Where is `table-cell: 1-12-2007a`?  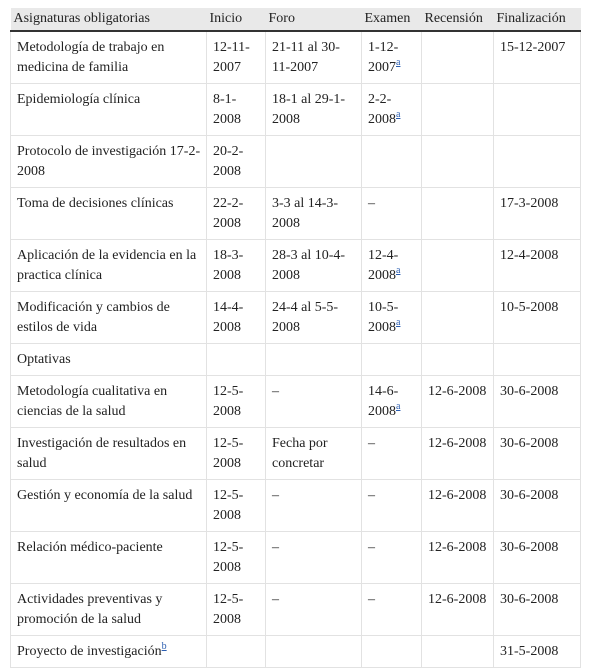 table-cell: 1-12-2007a is located at coordinates (391, 57).